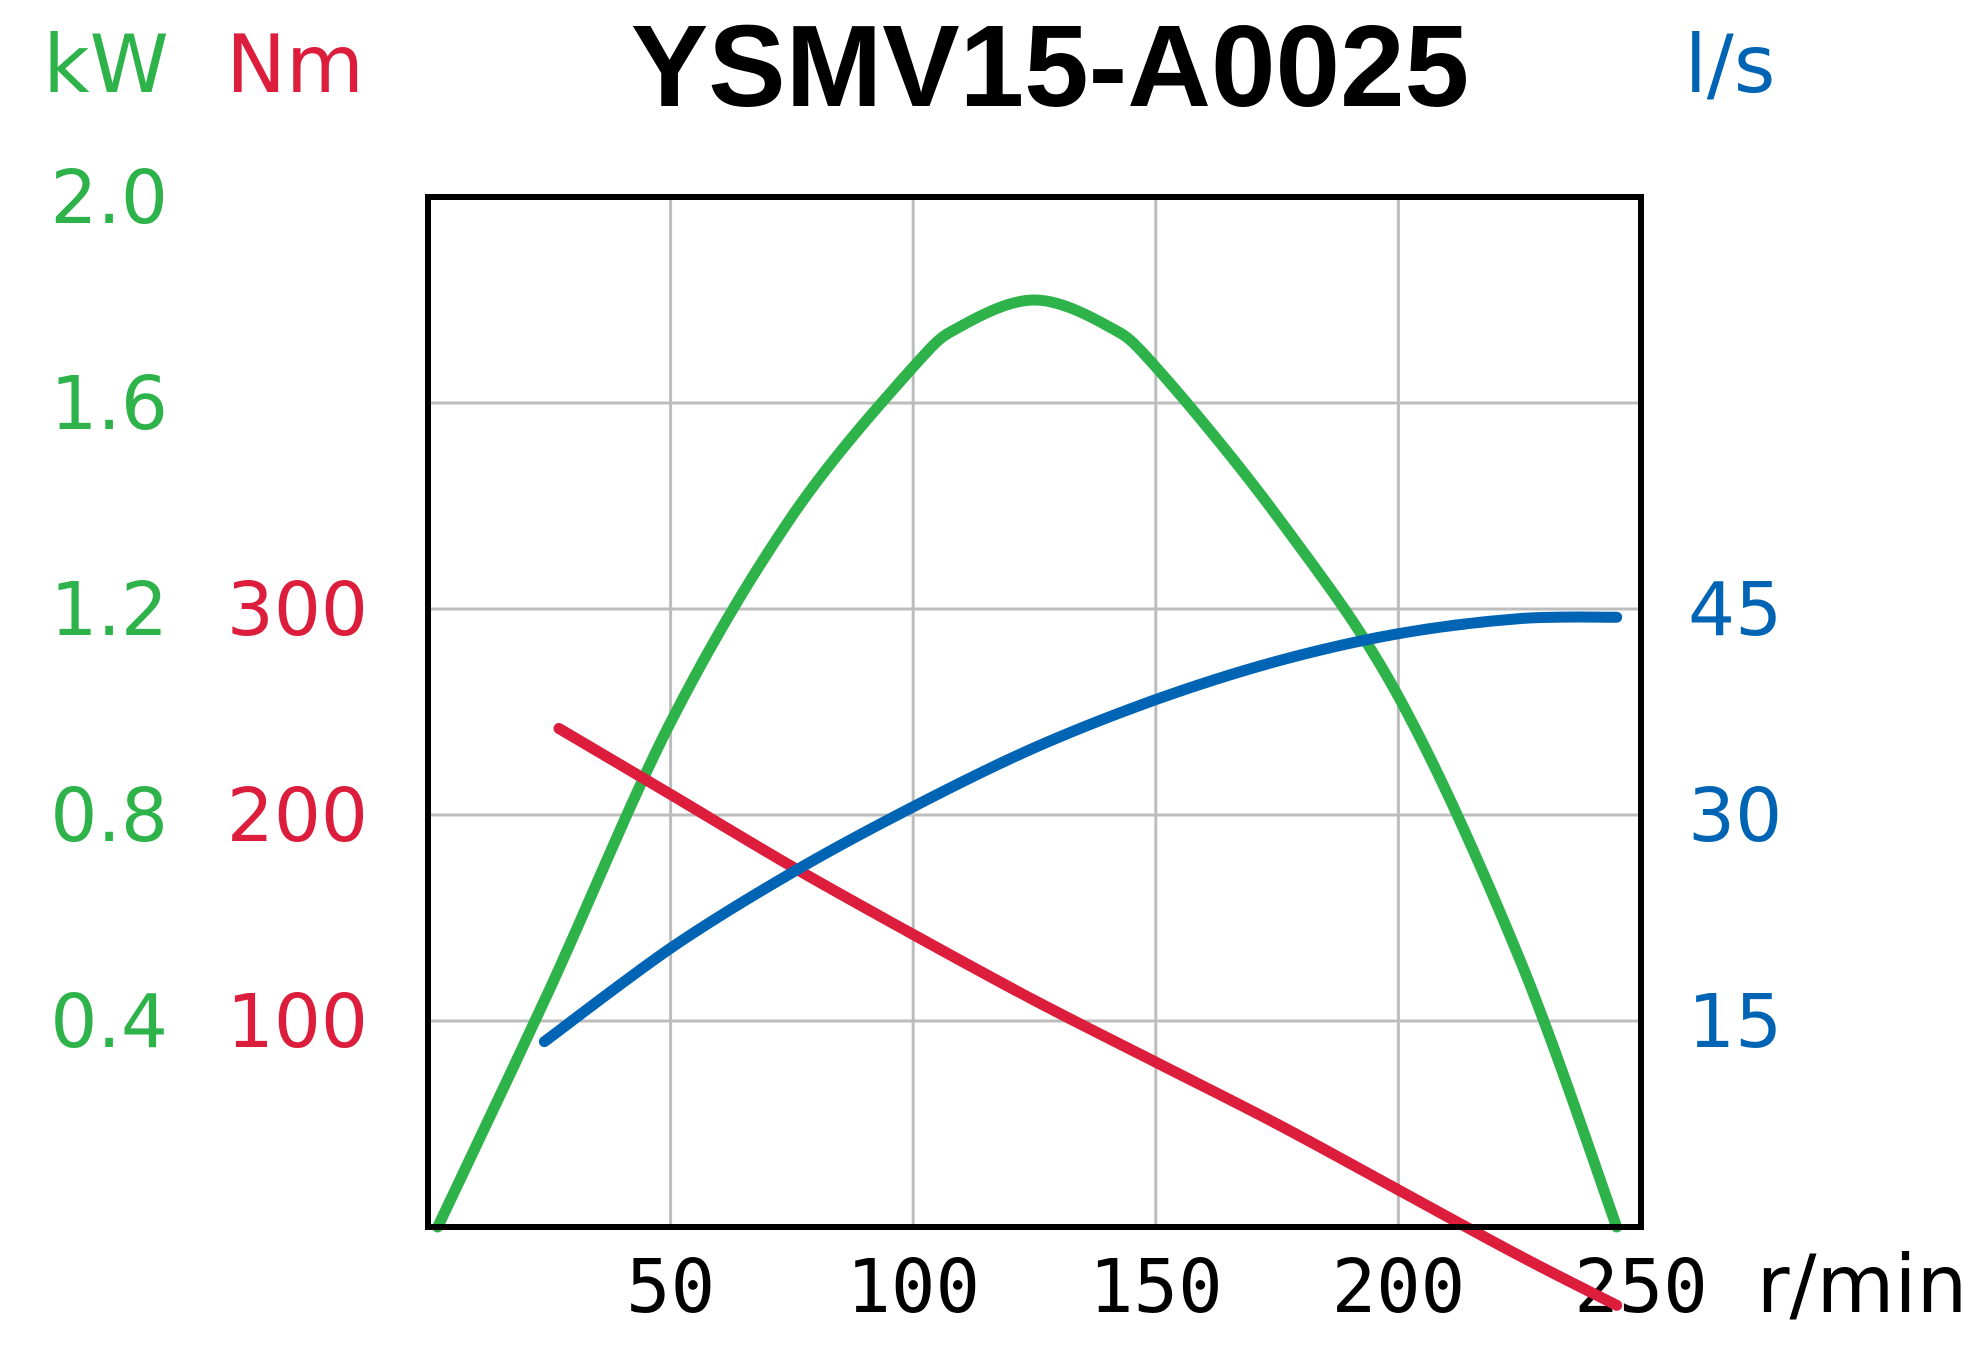 This screenshot has height=1346, width=1976. I want to click on x-tick-label: 200, so click(1399, 1287).